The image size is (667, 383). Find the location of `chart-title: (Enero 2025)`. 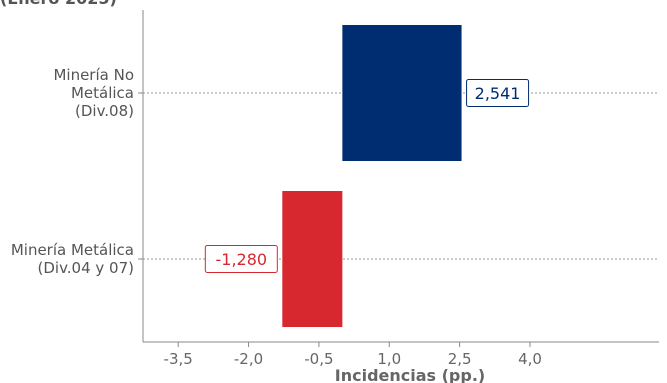

chart-title: (Enero 2025) is located at coordinates (58, 4).